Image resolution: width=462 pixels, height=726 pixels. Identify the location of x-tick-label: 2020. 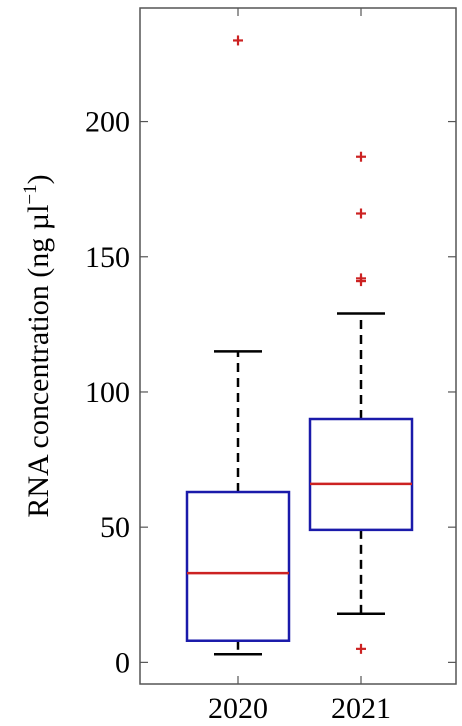
(238, 708).